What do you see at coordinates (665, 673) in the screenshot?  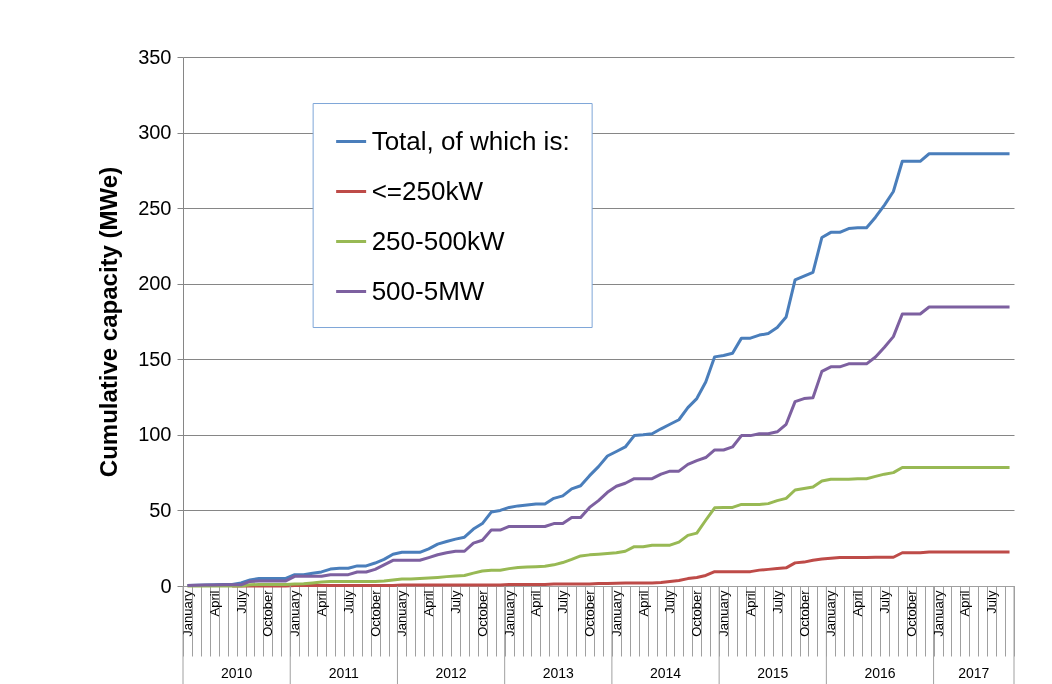 I see `text: 2014` at bounding box center [665, 673].